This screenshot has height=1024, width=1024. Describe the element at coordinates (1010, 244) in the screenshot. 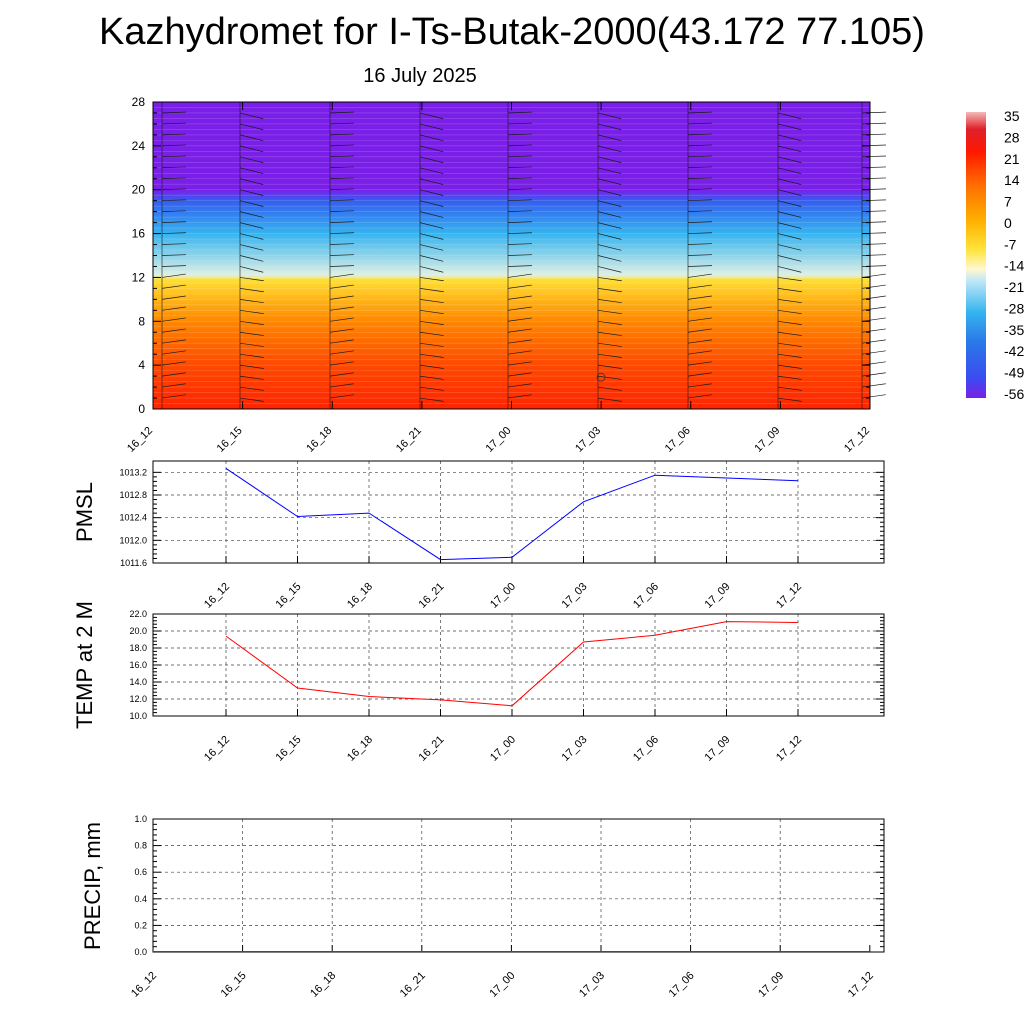

I see `colorbar-label: -7` at that location.